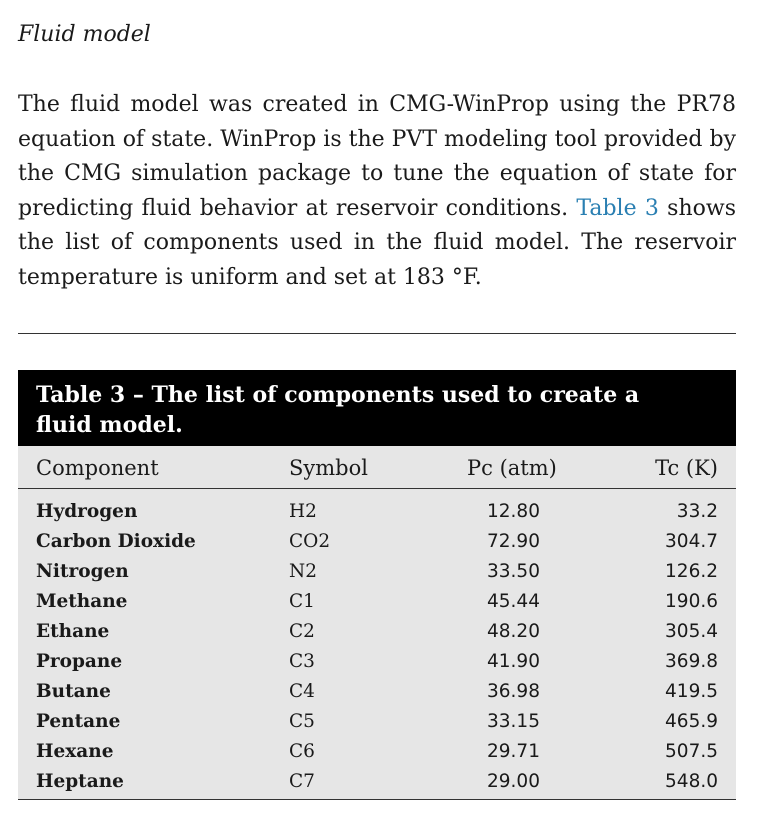 This screenshot has height=829, width=768. What do you see at coordinates (691, 541) in the screenshot?
I see `cell-tc: 304.7` at bounding box center [691, 541].